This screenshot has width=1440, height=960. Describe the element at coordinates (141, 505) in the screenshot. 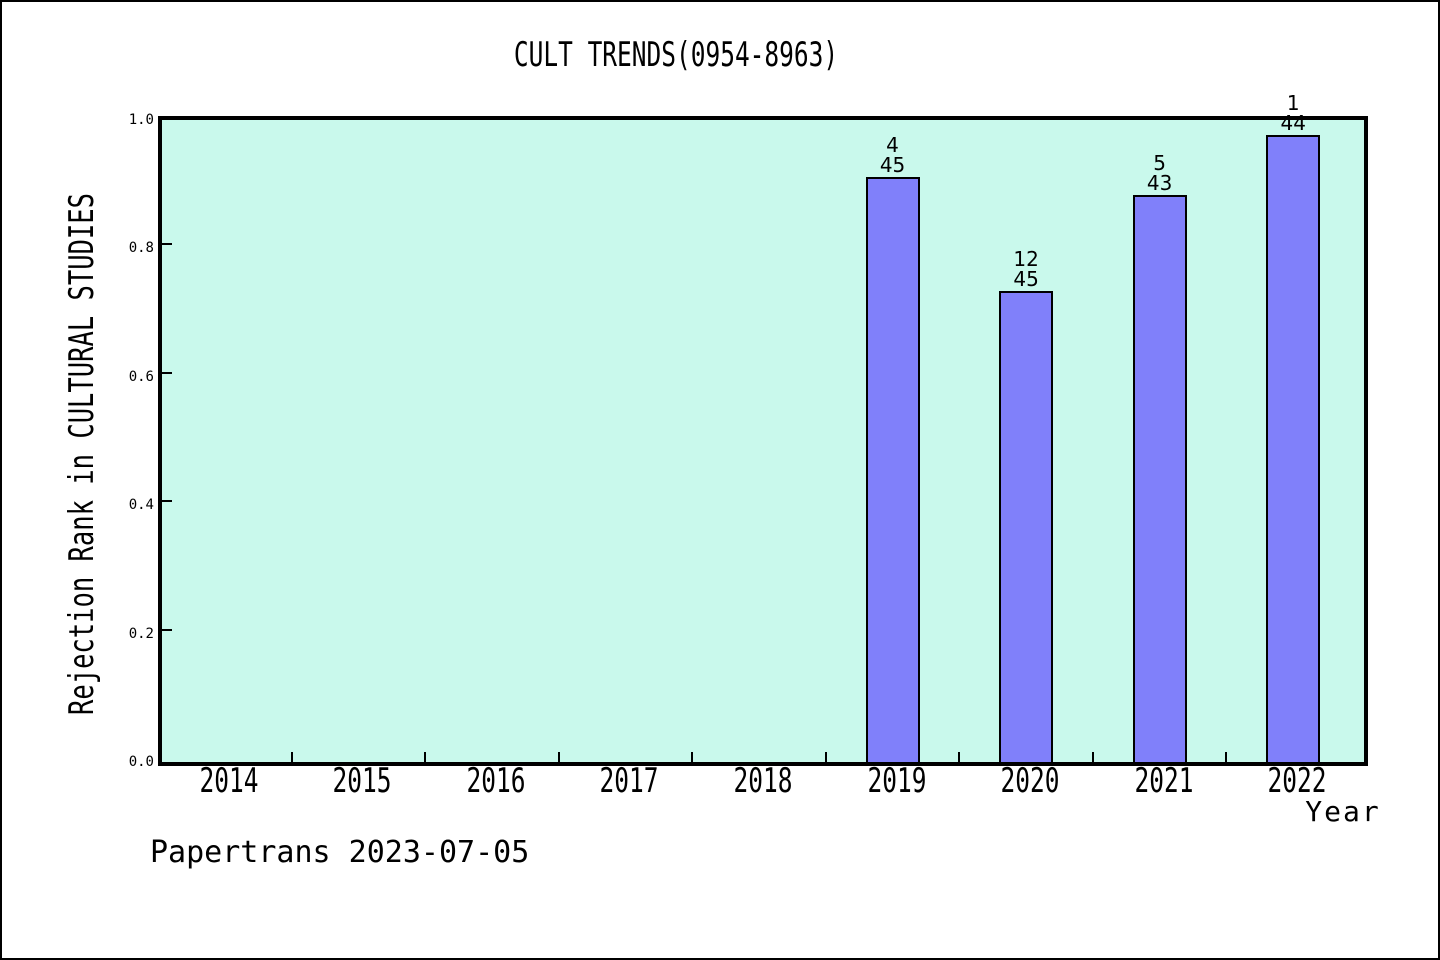

I see `y-tick-label-0.4: 0.4` at that location.